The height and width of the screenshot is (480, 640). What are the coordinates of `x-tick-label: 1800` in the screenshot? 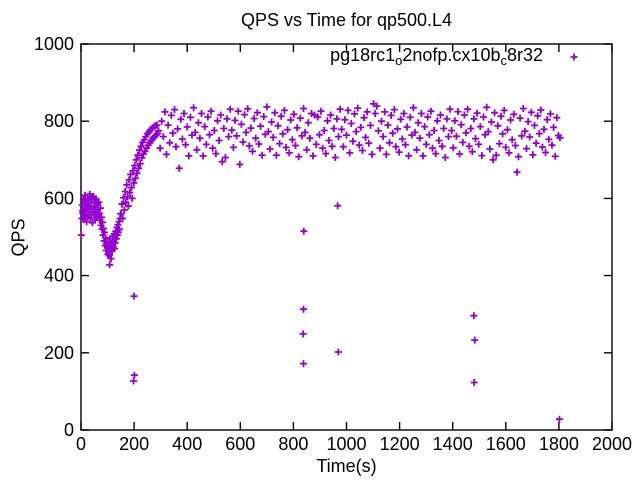 It's located at (559, 444).